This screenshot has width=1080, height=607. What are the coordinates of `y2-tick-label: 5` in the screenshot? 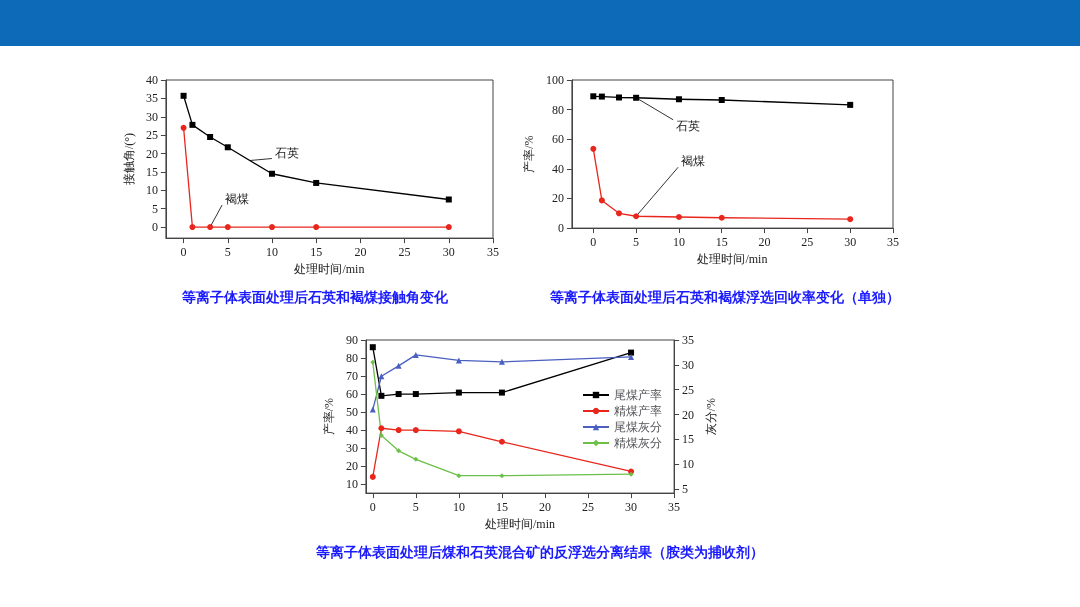 It's located at (685, 489).